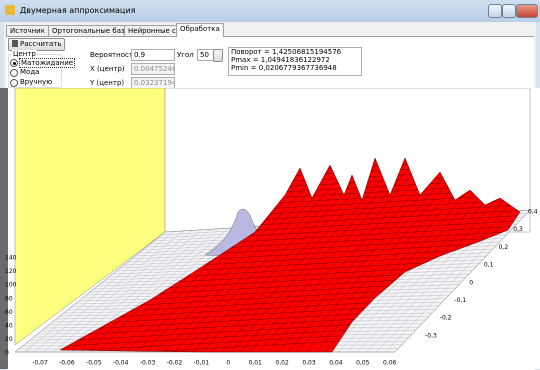 This screenshot has height=370, width=540. I want to click on calc-icon, so click(15, 43).